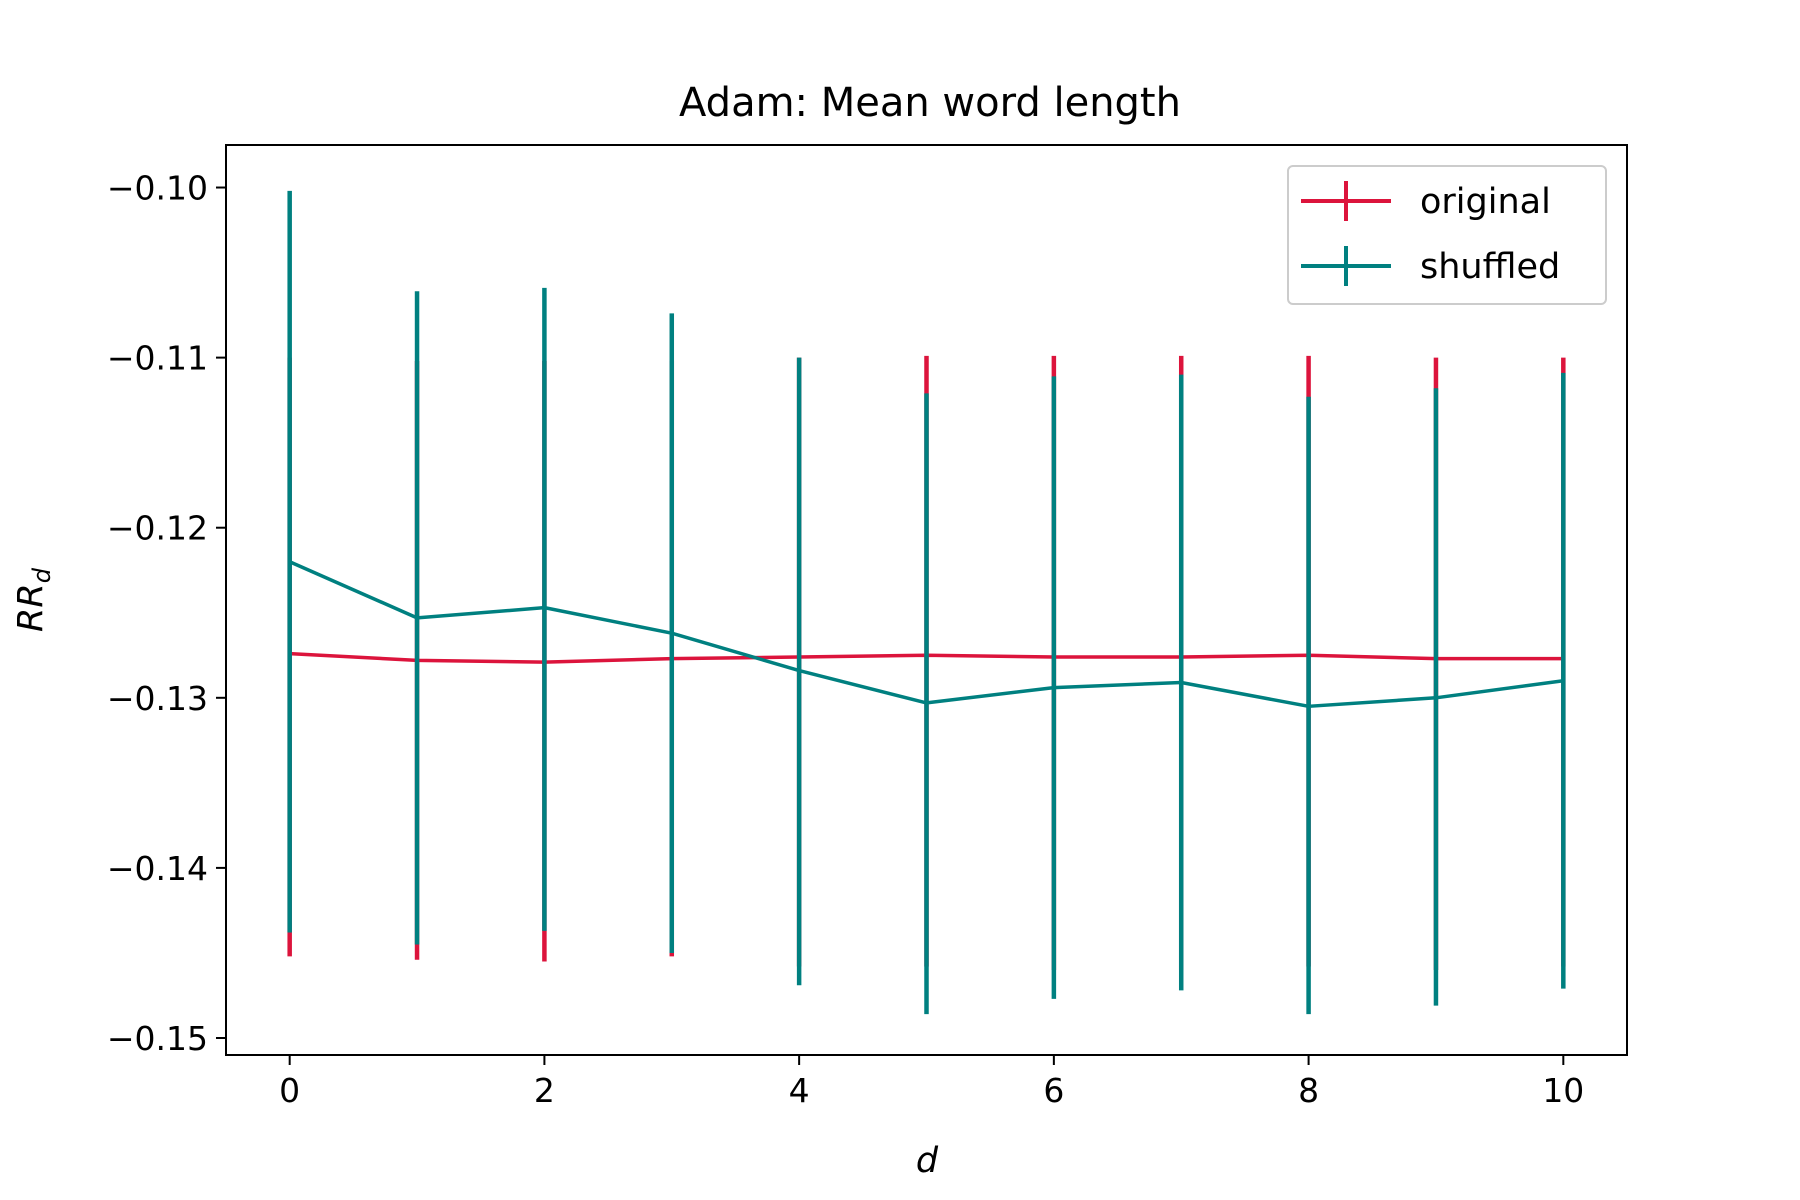  I want to click on y-axis-label-main: RR, so click(31, 607).